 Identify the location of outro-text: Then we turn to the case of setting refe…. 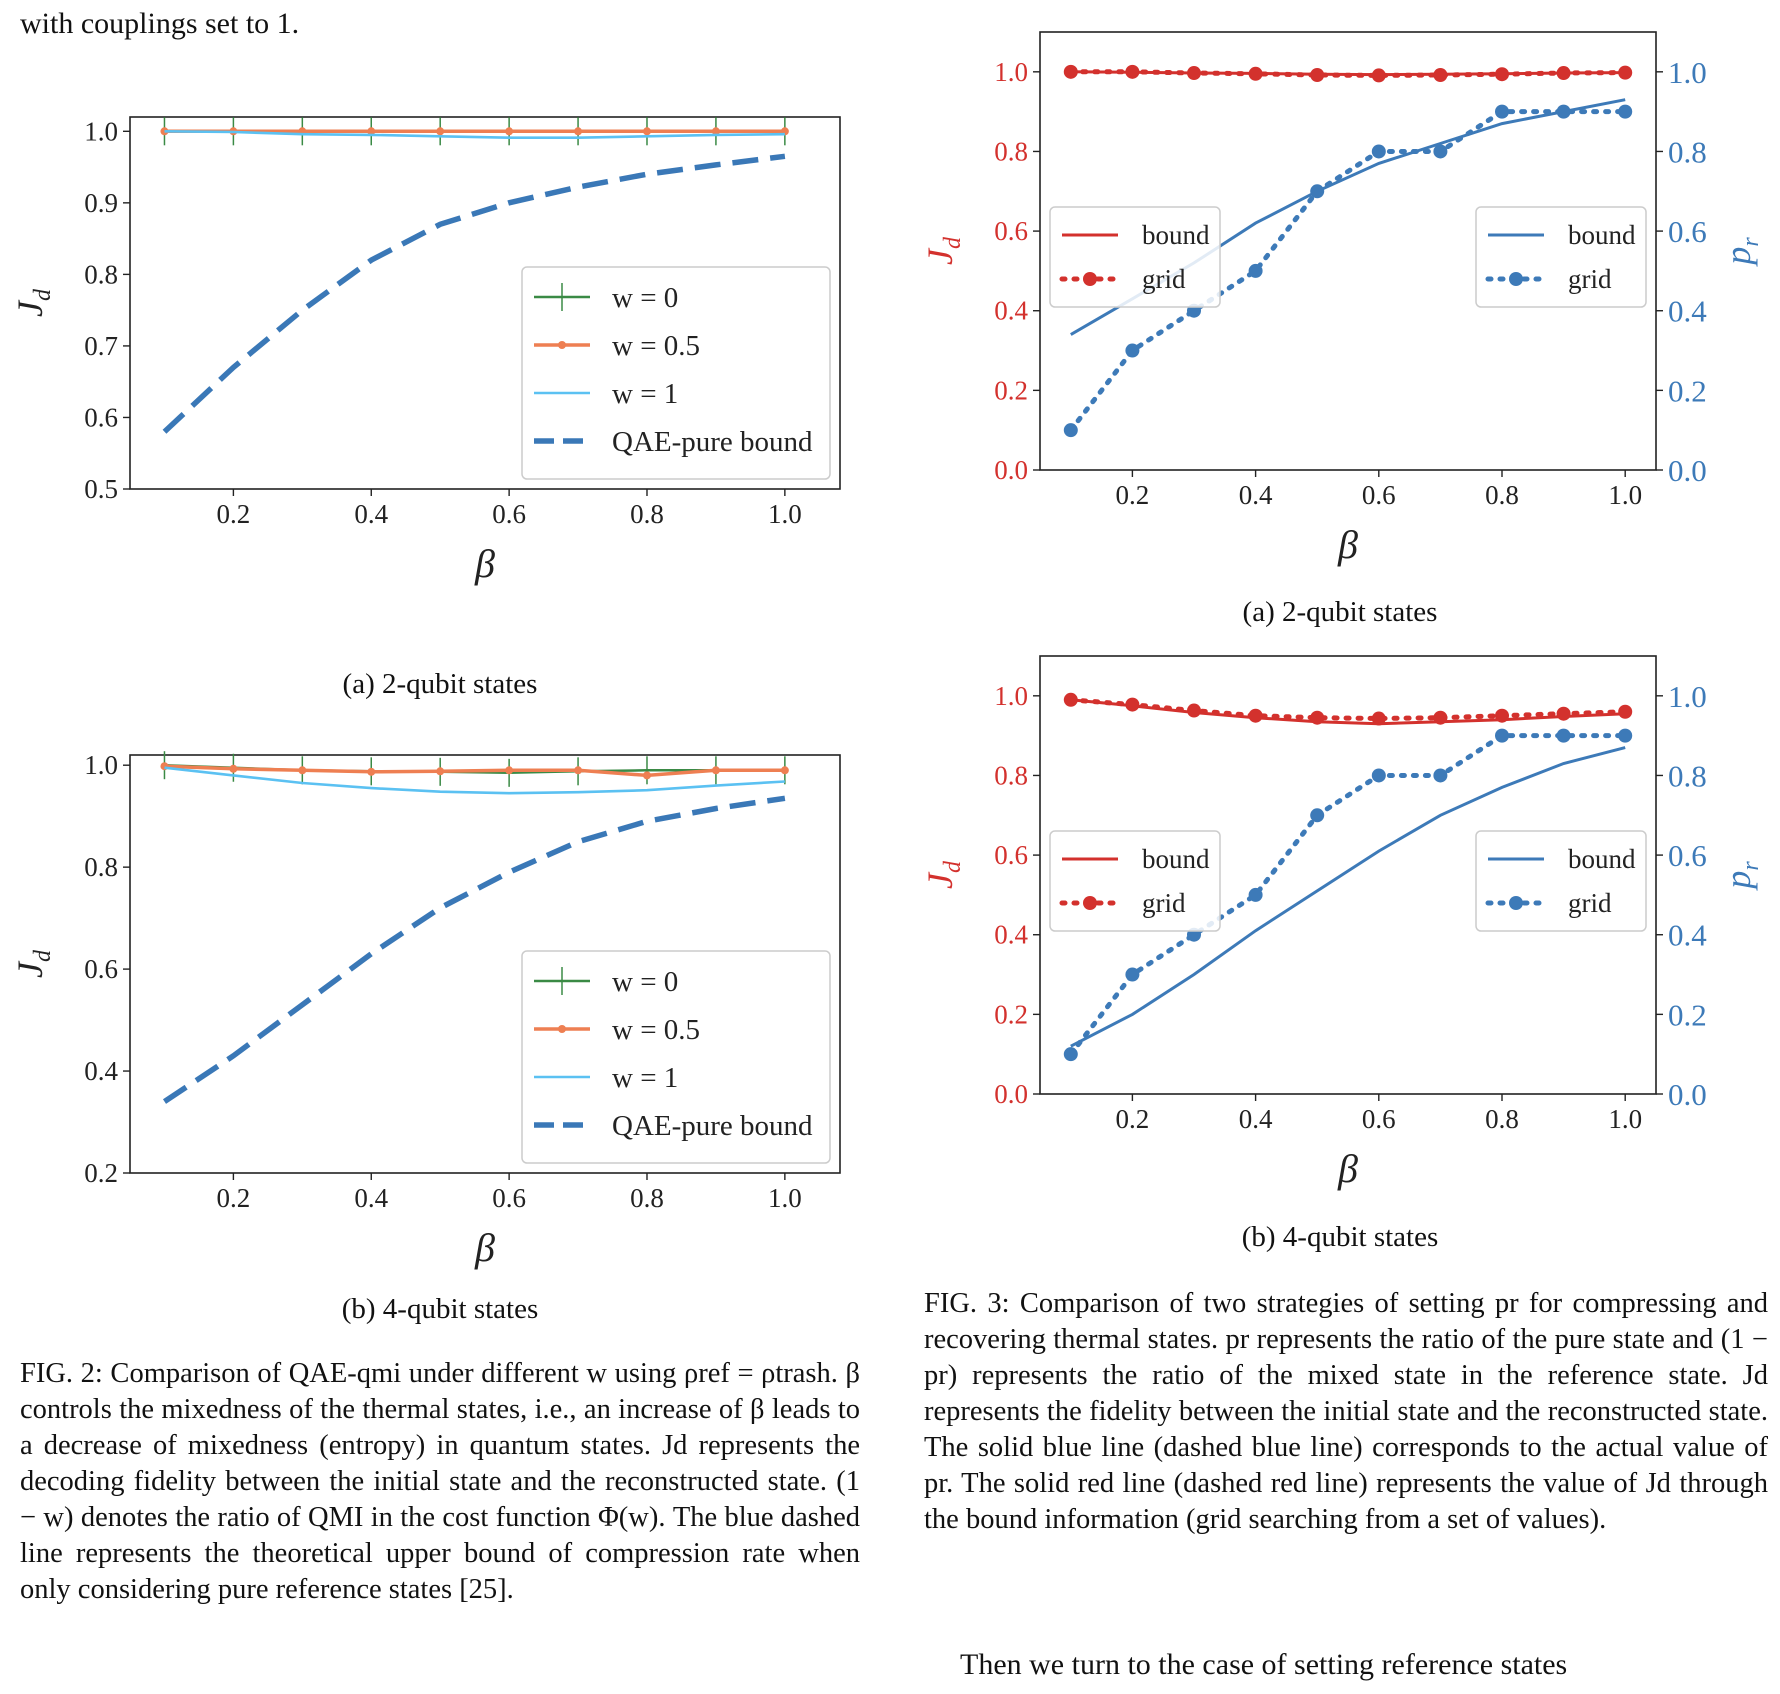
(1264, 1664).